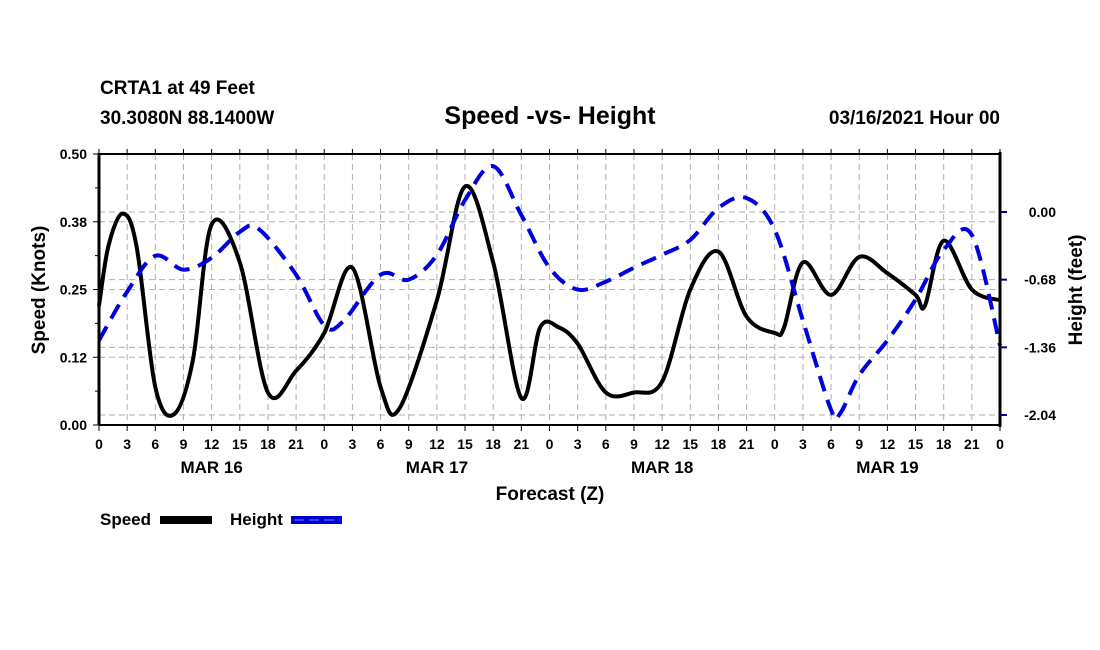 This screenshot has height=650, width=1100. Describe the element at coordinates (550, 116) in the screenshot. I see `chart-title: Speed -vs- Height` at that location.